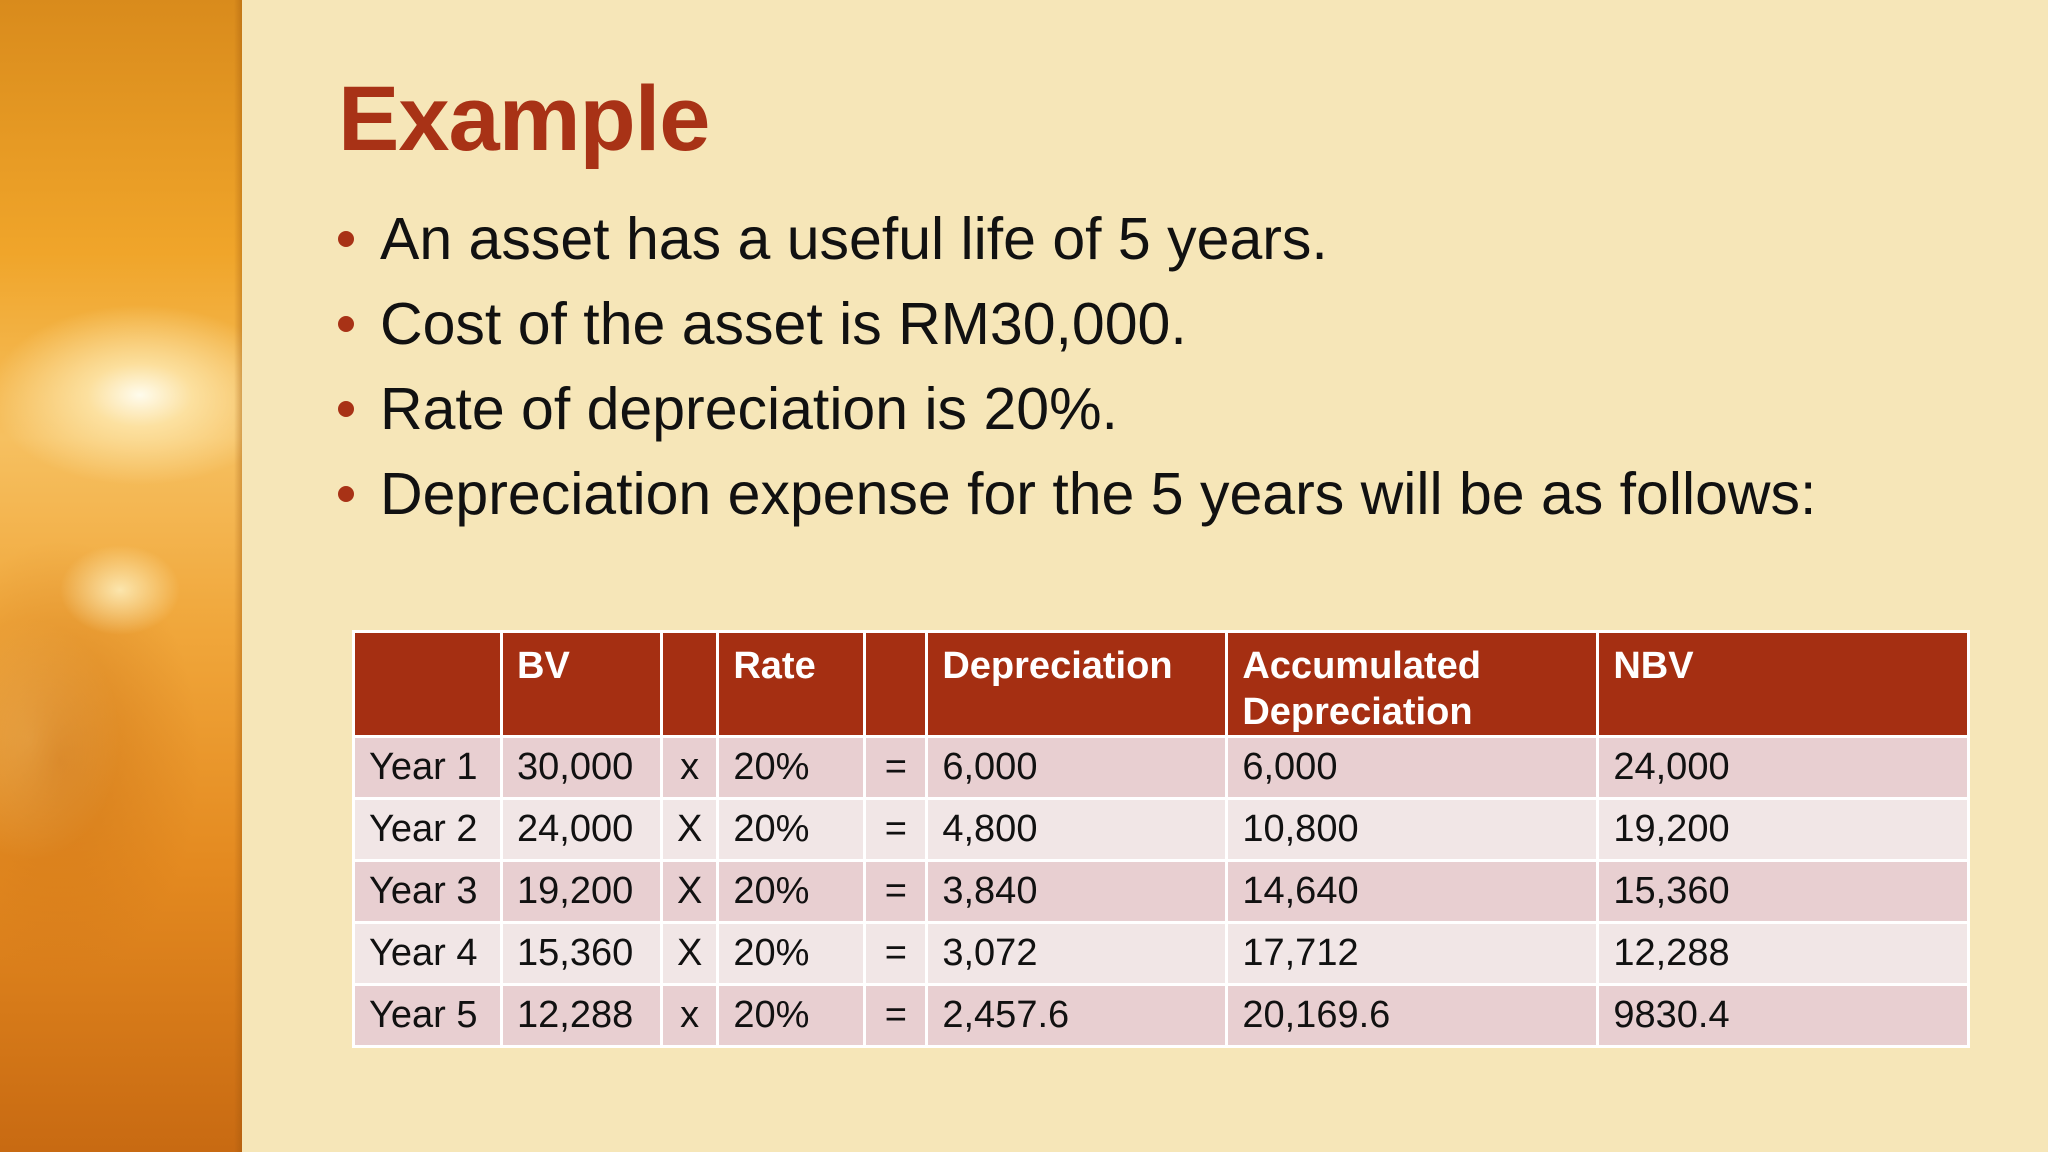 The height and width of the screenshot is (1152, 2048). Describe the element at coordinates (1077, 829) in the screenshot. I see `cell-depreciation: 4,800` at that location.